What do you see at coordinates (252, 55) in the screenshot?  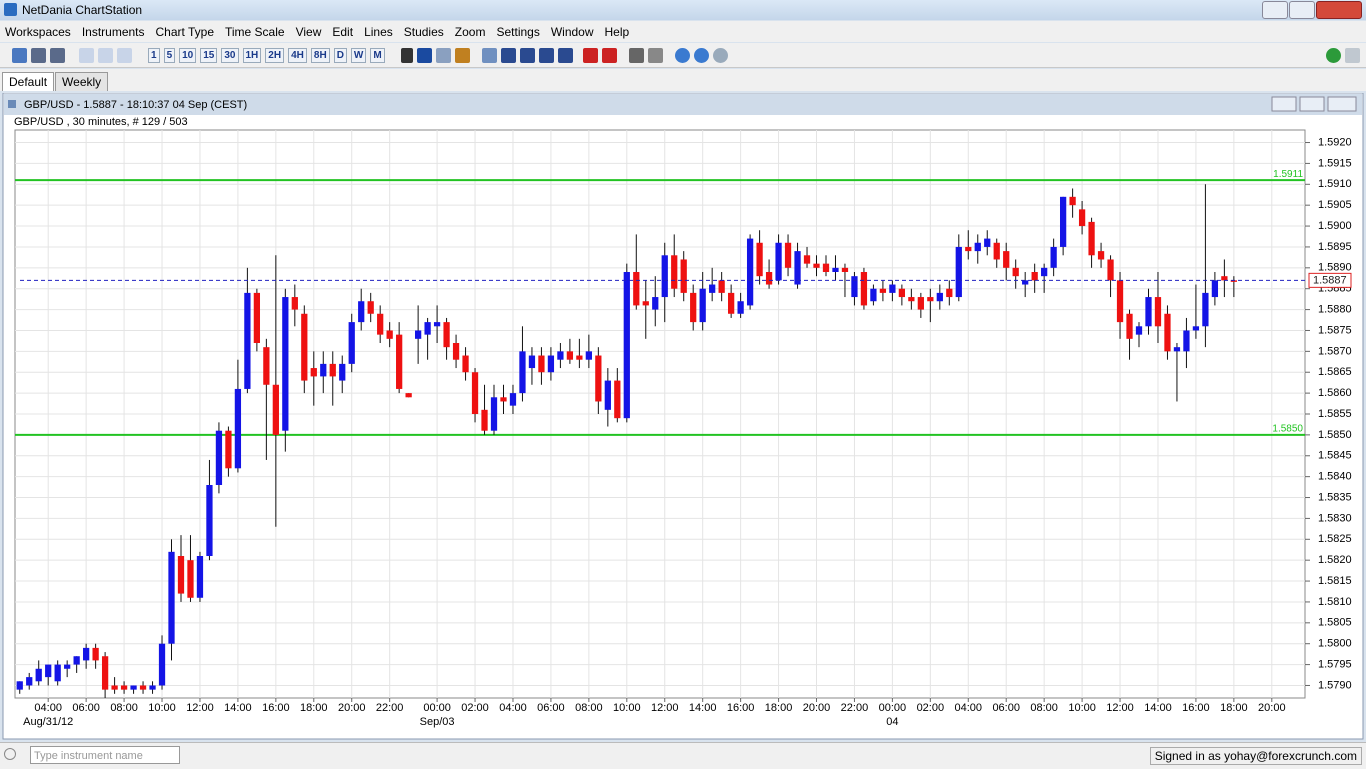 I see `timeframe-button: 1H` at bounding box center [252, 55].